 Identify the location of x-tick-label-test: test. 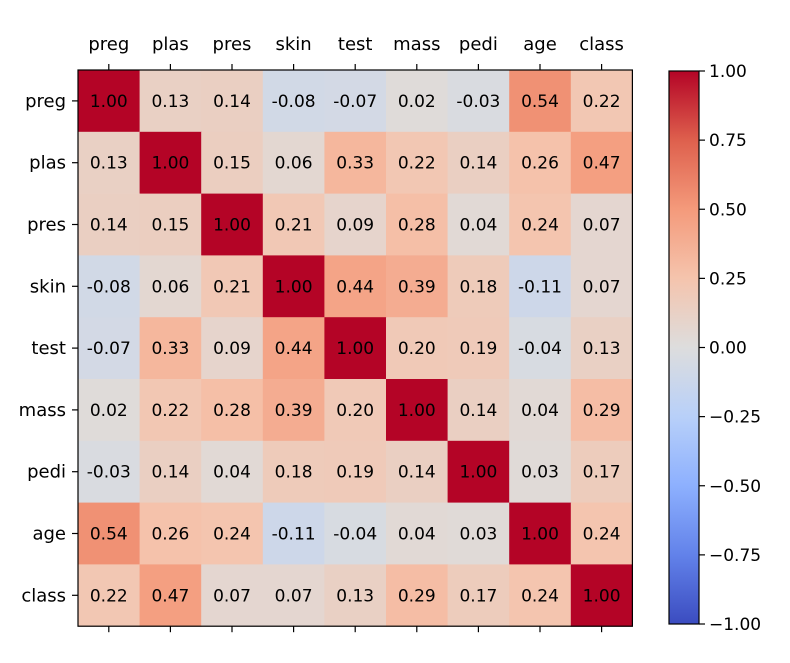
(355, 44).